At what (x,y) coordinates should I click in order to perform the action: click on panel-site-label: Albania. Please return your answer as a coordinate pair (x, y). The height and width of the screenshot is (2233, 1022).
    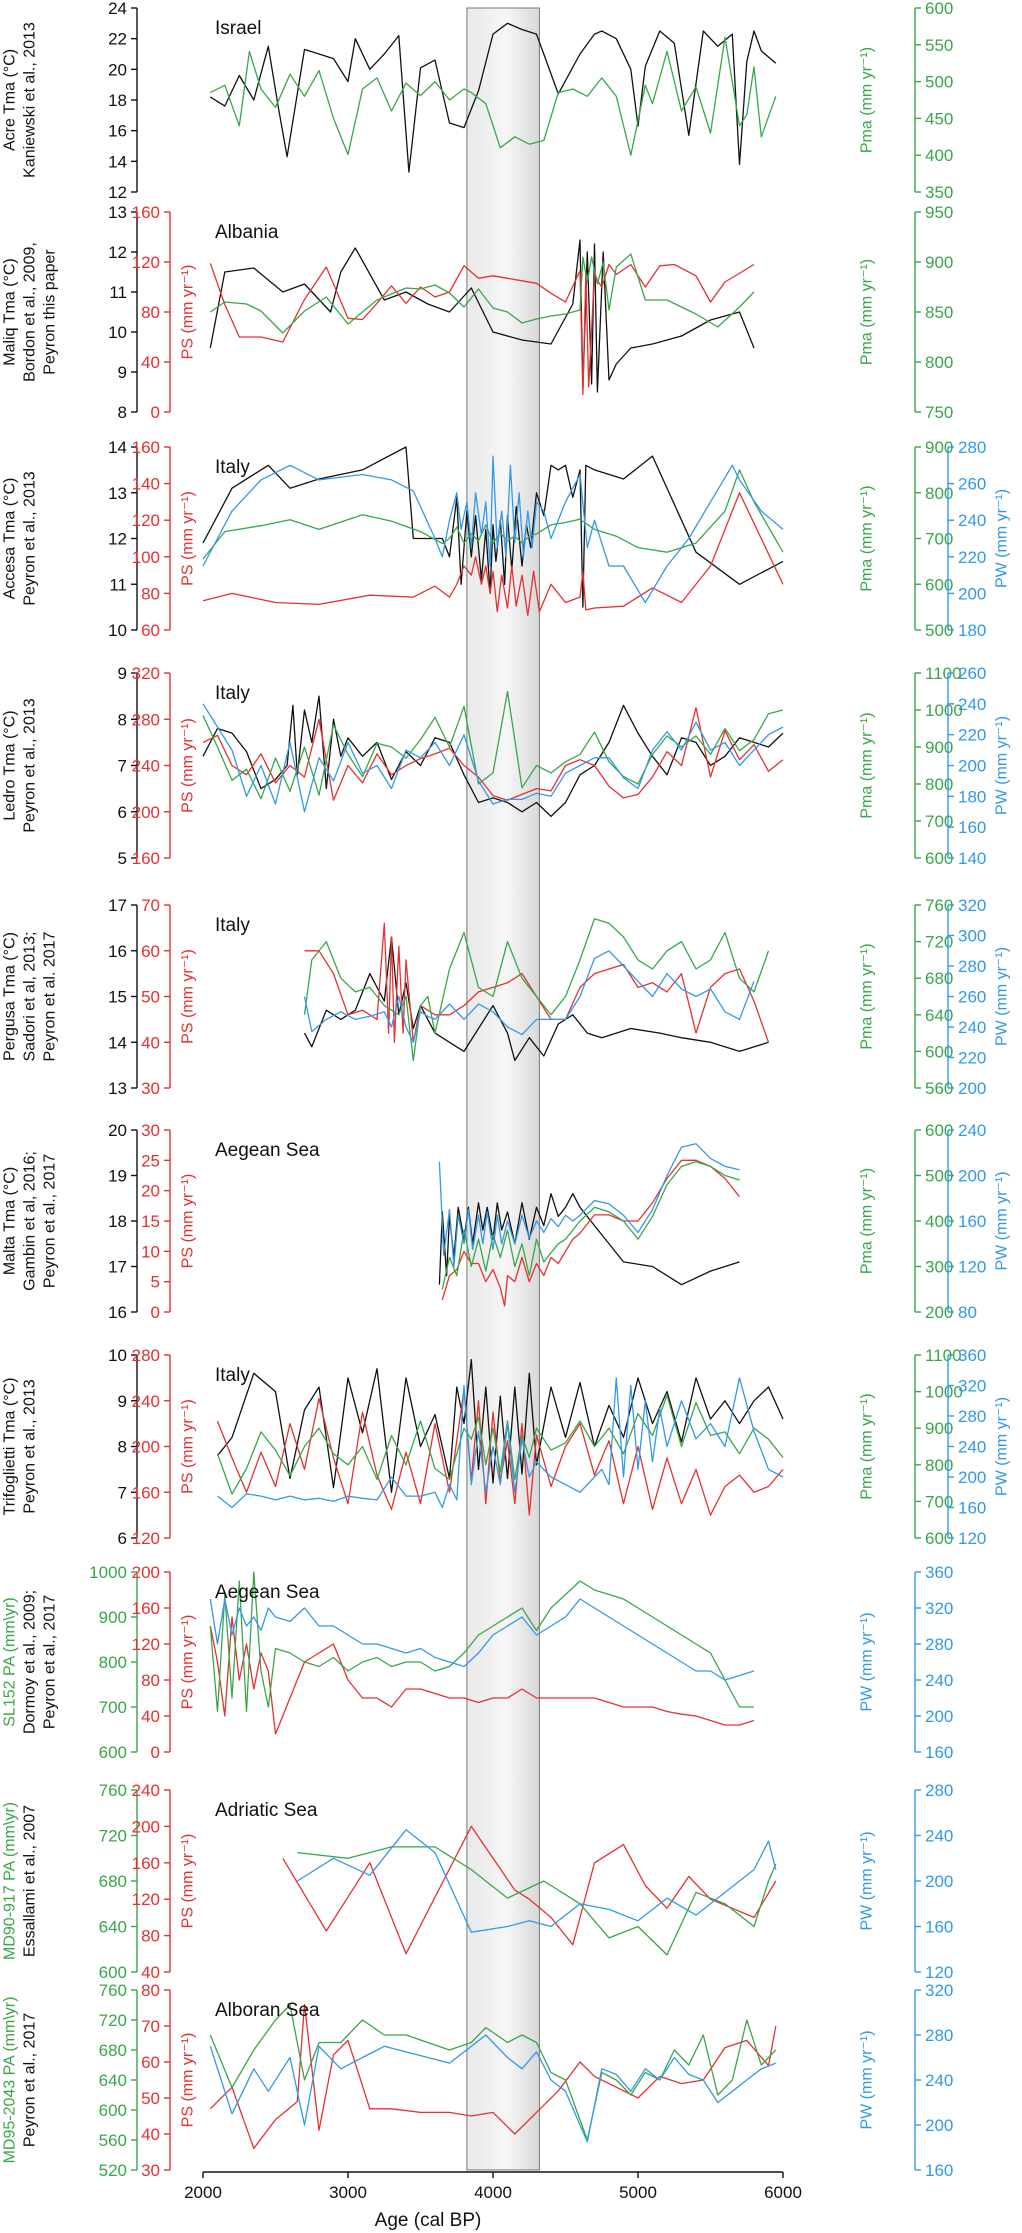
    Looking at the image, I should click on (247, 232).